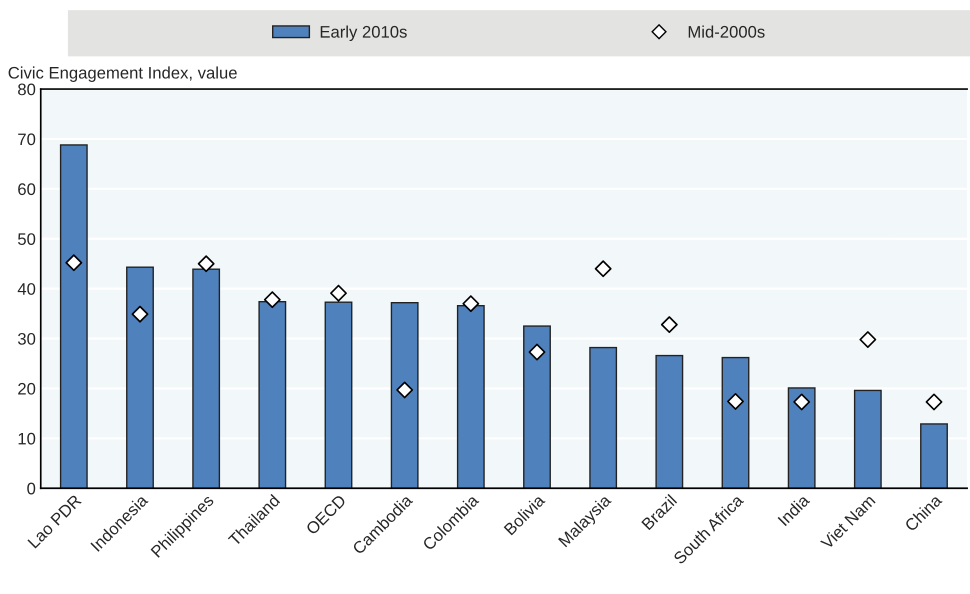 Image resolution: width=970 pixels, height=594 pixels. What do you see at coordinates (122, 74) in the screenshot?
I see `y-axis-title: Civic Engagement Index, value` at bounding box center [122, 74].